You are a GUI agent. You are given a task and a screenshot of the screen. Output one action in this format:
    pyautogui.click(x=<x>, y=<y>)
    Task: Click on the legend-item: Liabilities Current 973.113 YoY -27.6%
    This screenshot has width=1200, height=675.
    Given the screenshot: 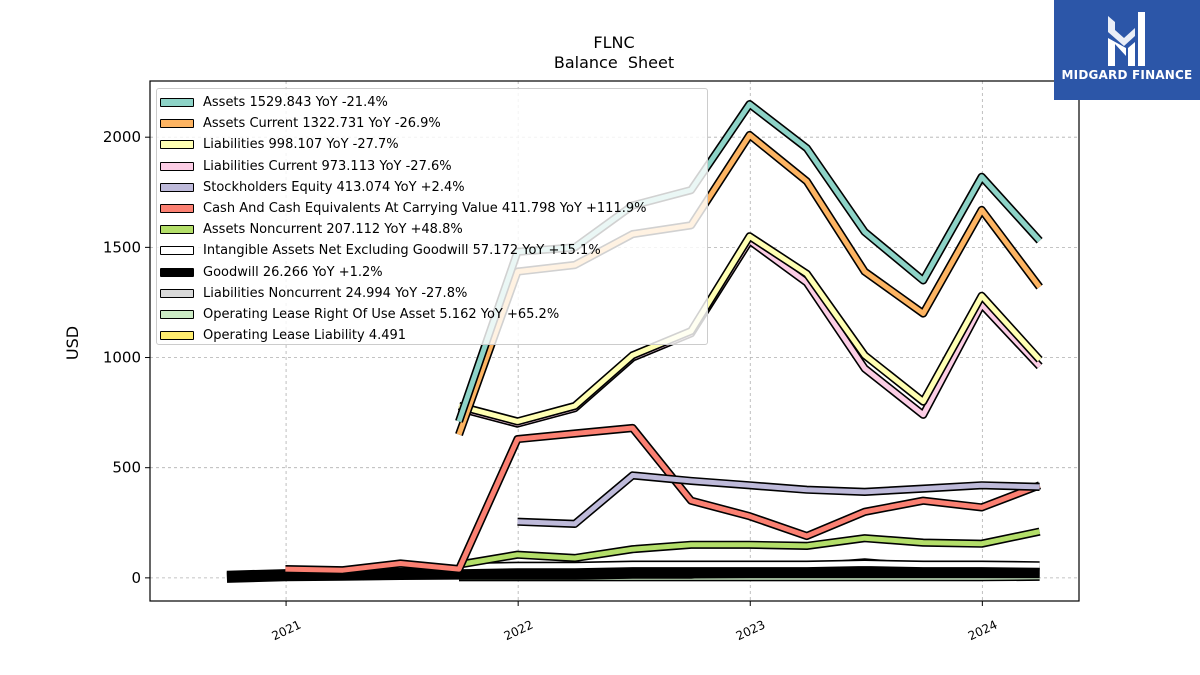 What is the action you would take?
    pyautogui.click(x=432, y=166)
    